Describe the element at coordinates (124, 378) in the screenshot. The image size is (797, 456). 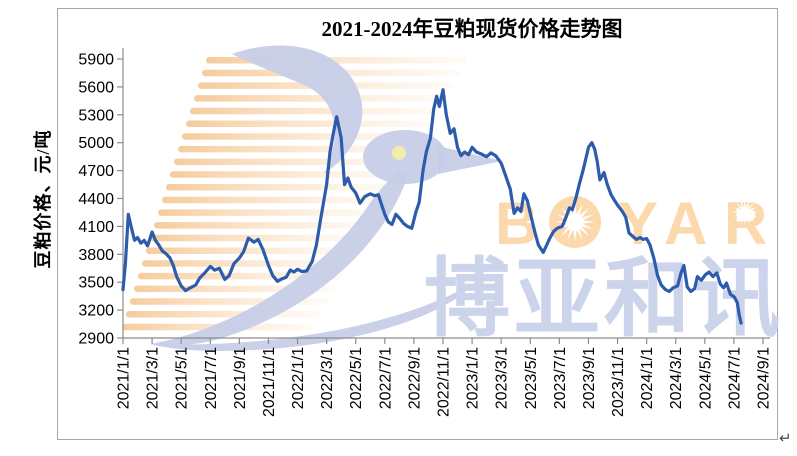
I see `x-tick-label: 2021/1/1` at that location.